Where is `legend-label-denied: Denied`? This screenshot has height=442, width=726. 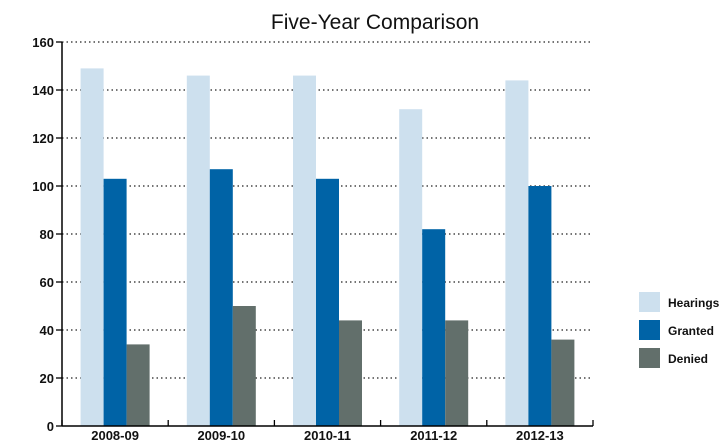
legend-label-denied: Denied is located at coordinates (688, 359).